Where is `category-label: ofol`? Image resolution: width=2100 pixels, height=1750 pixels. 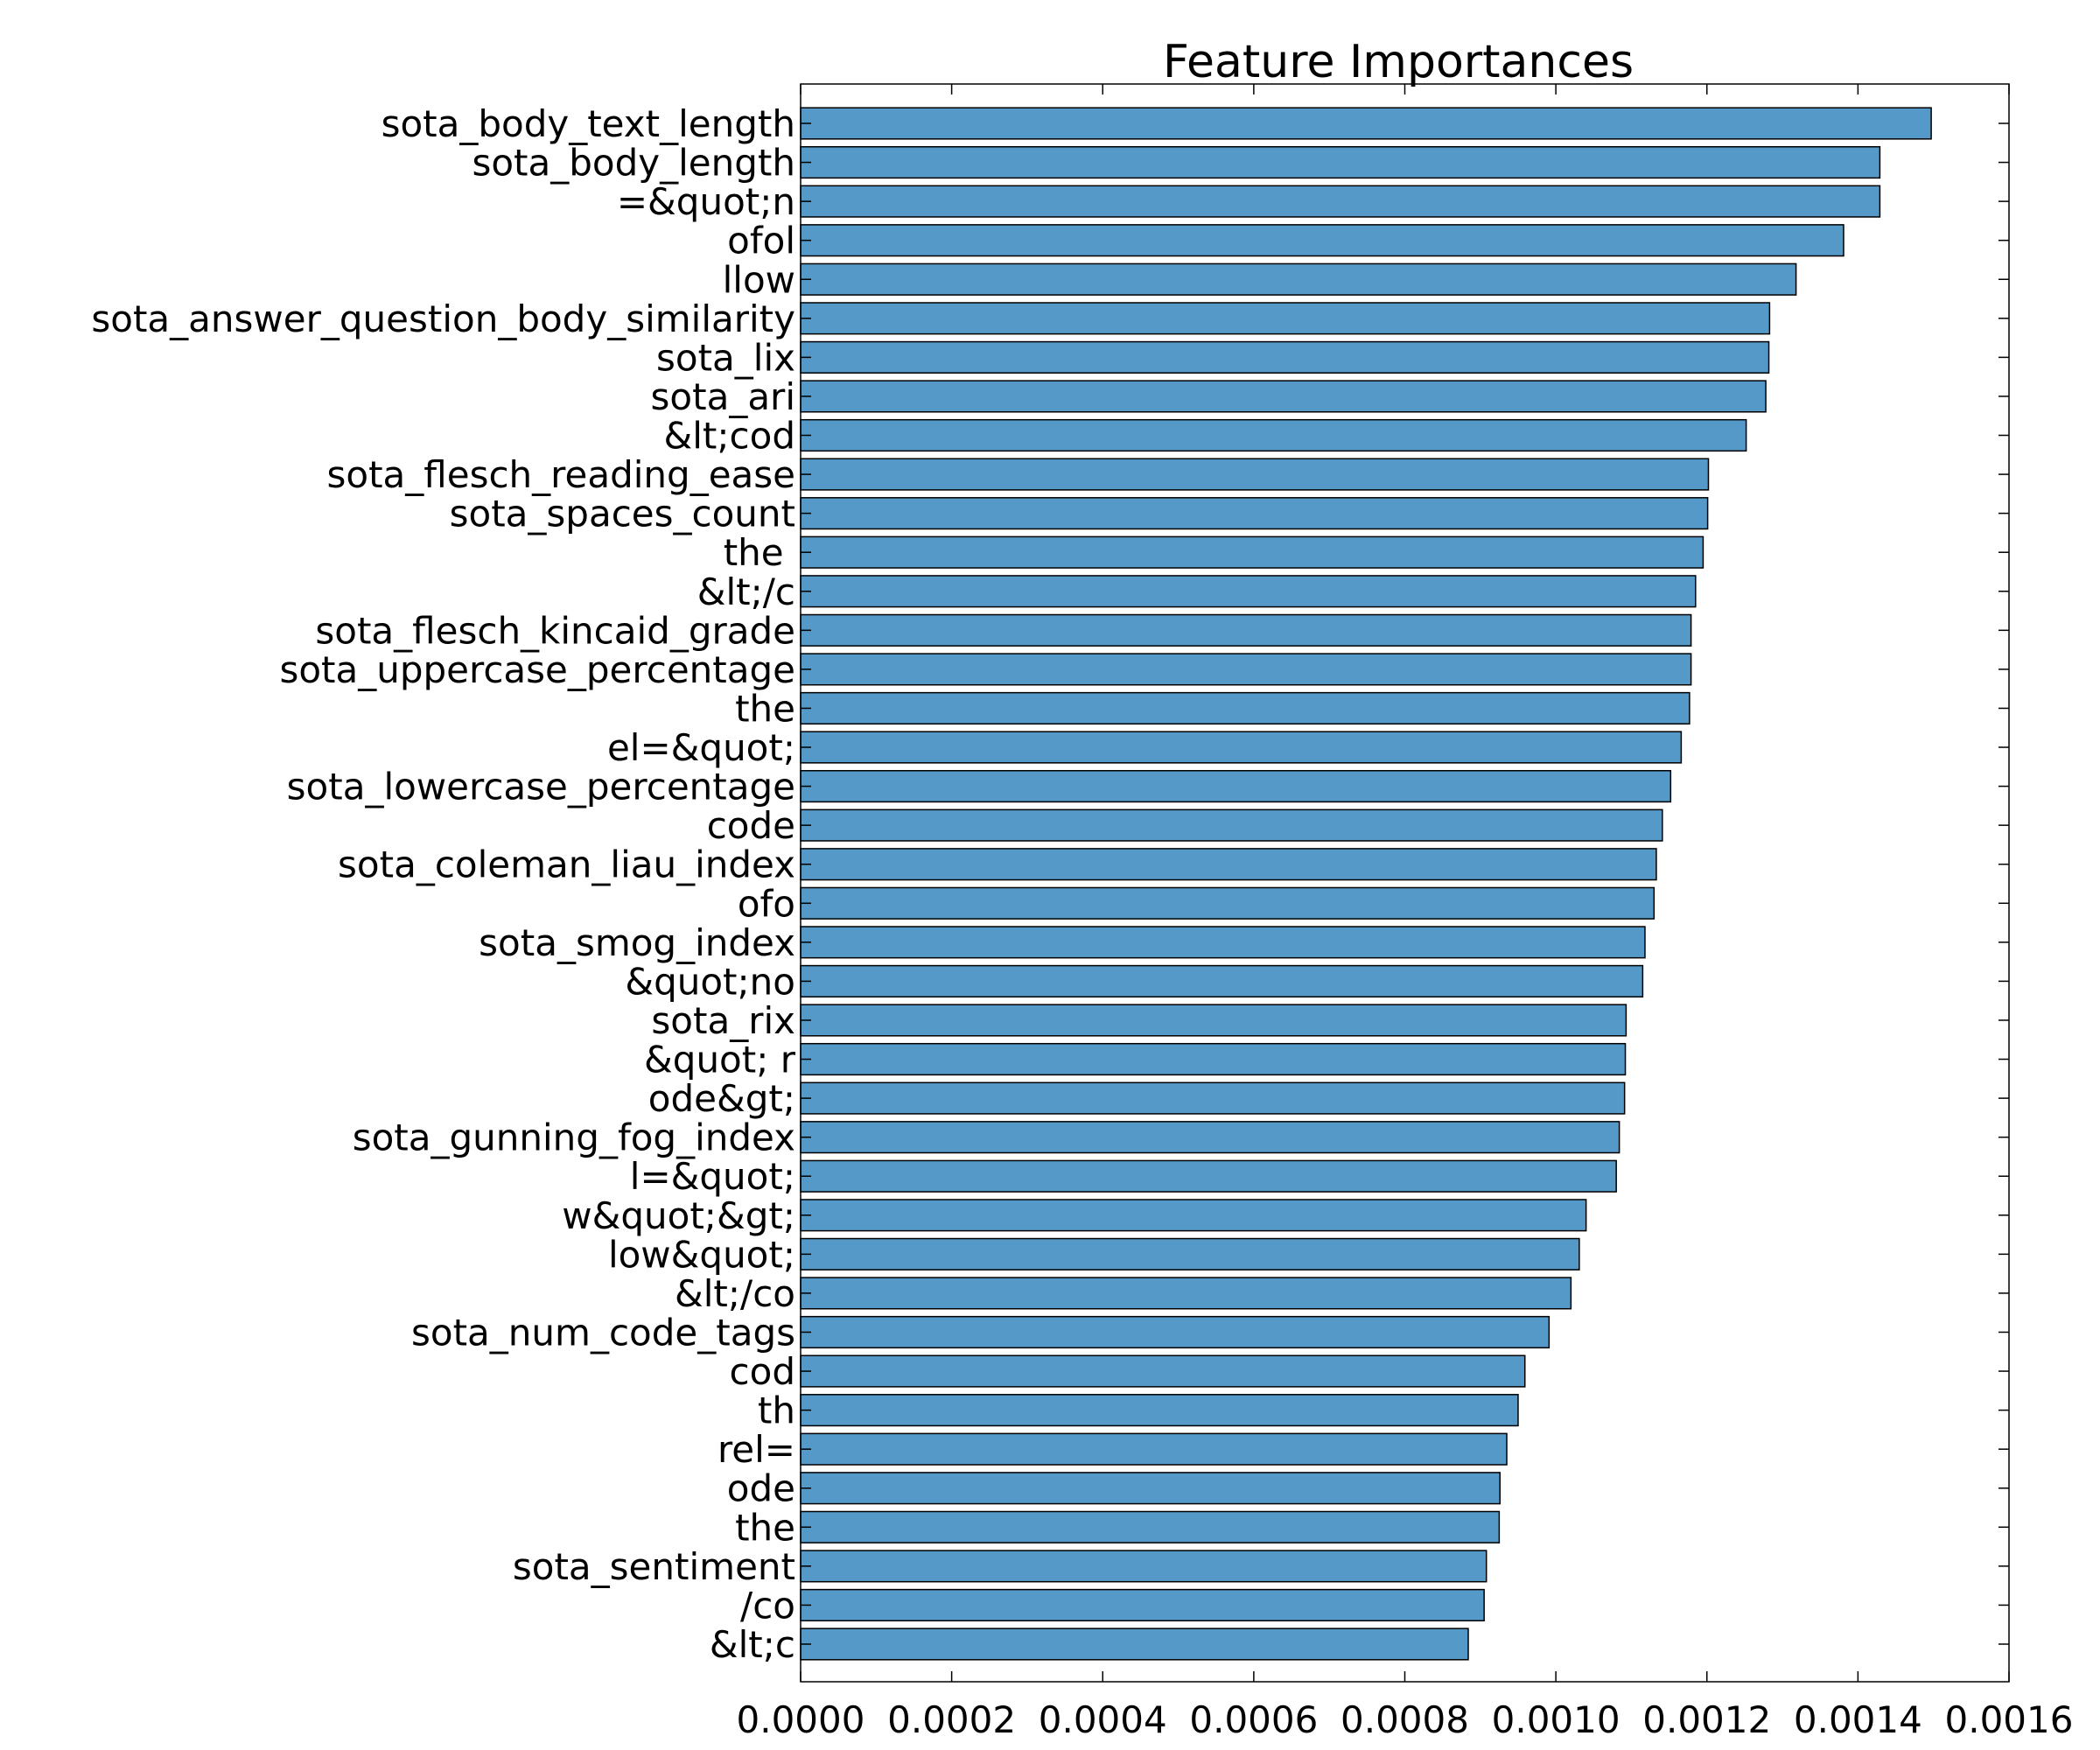 category-label: ofol is located at coordinates (761, 241).